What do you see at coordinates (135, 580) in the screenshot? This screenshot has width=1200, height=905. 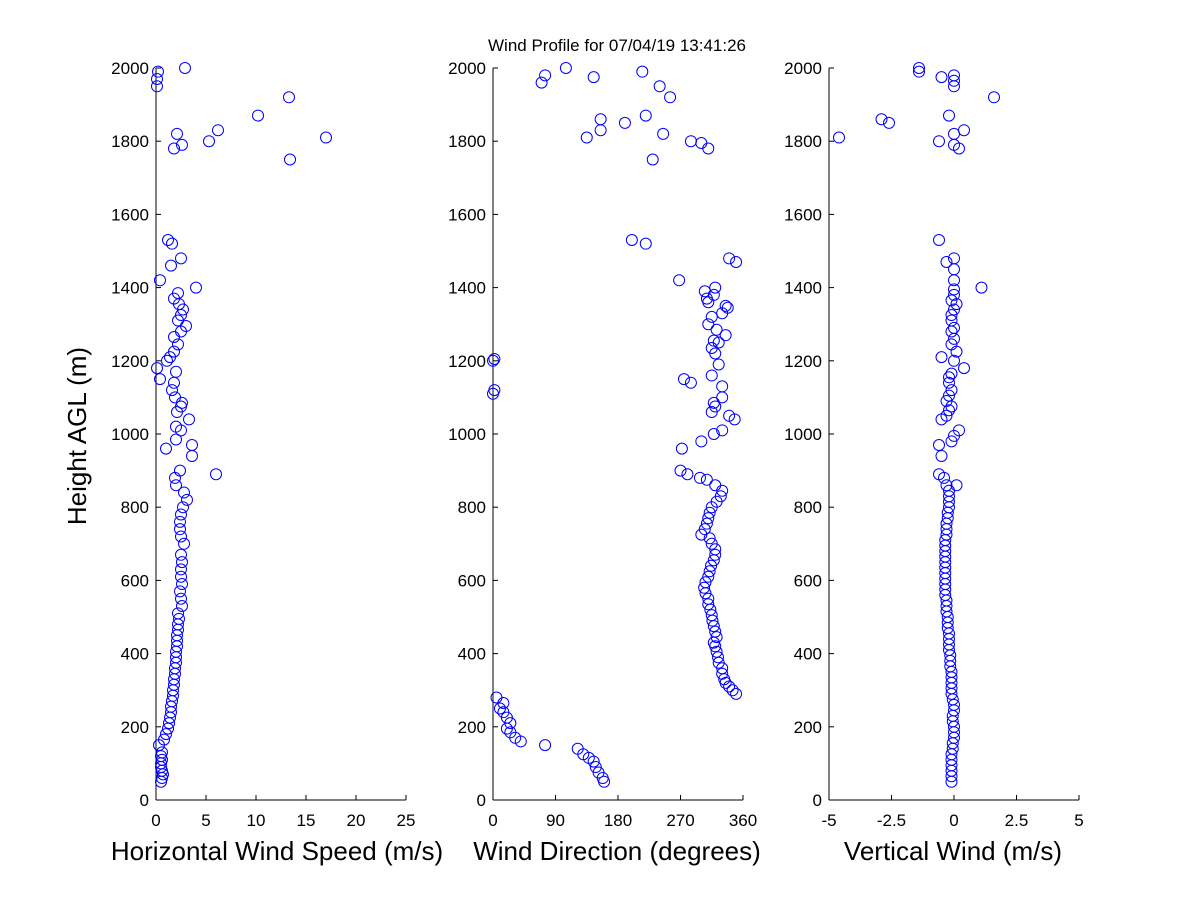 I see `y-tick-label-speed: 600` at bounding box center [135, 580].